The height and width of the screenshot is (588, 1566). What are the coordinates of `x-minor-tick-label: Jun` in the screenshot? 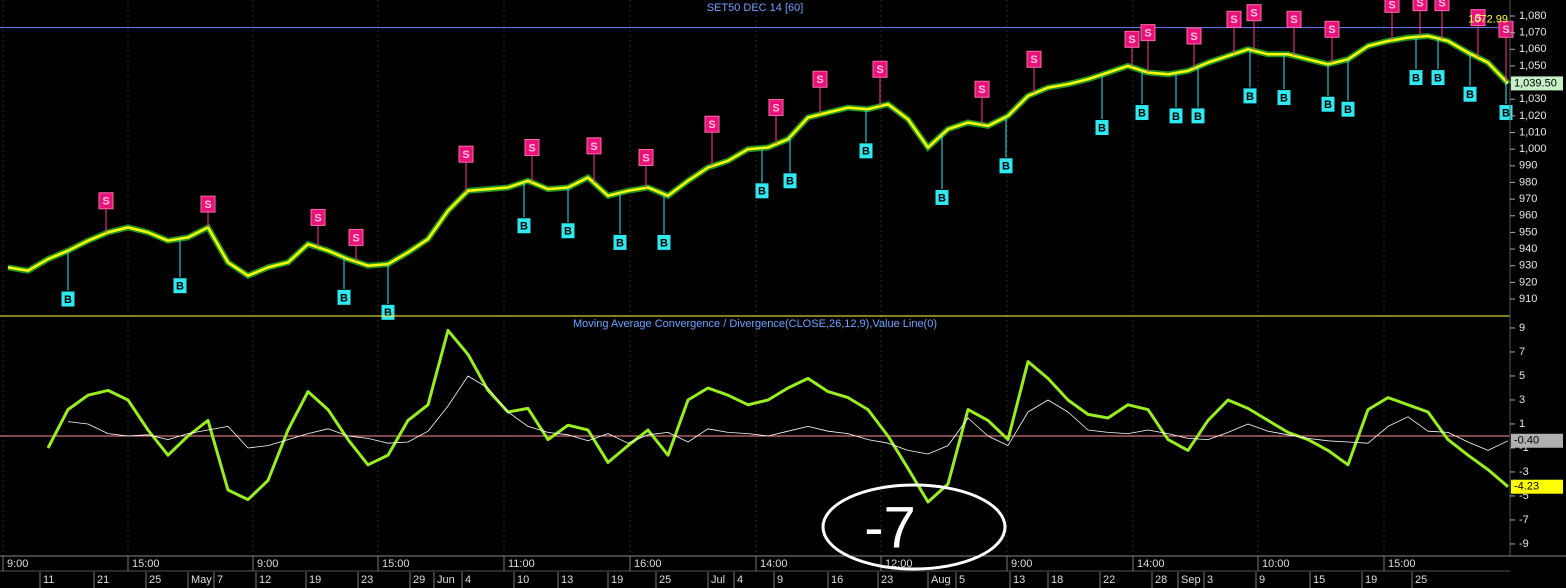 It's located at (446, 580).